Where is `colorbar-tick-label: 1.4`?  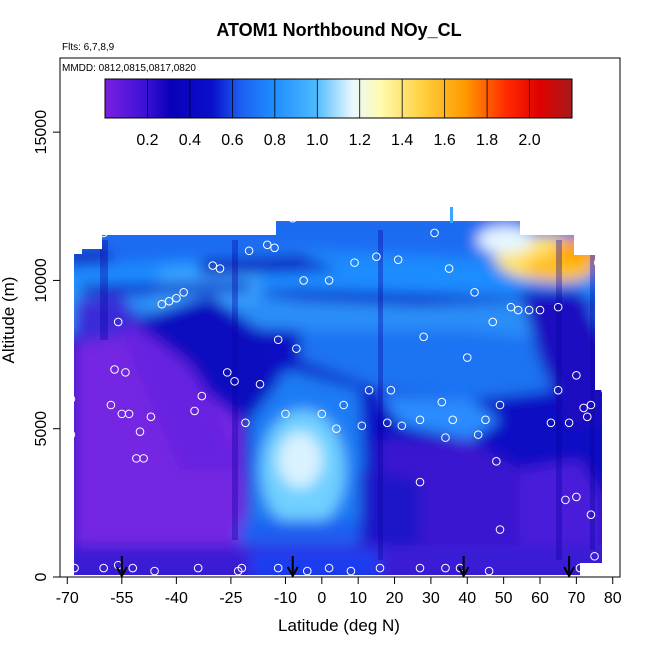 colorbar-tick-label: 1.4 is located at coordinates (402, 140).